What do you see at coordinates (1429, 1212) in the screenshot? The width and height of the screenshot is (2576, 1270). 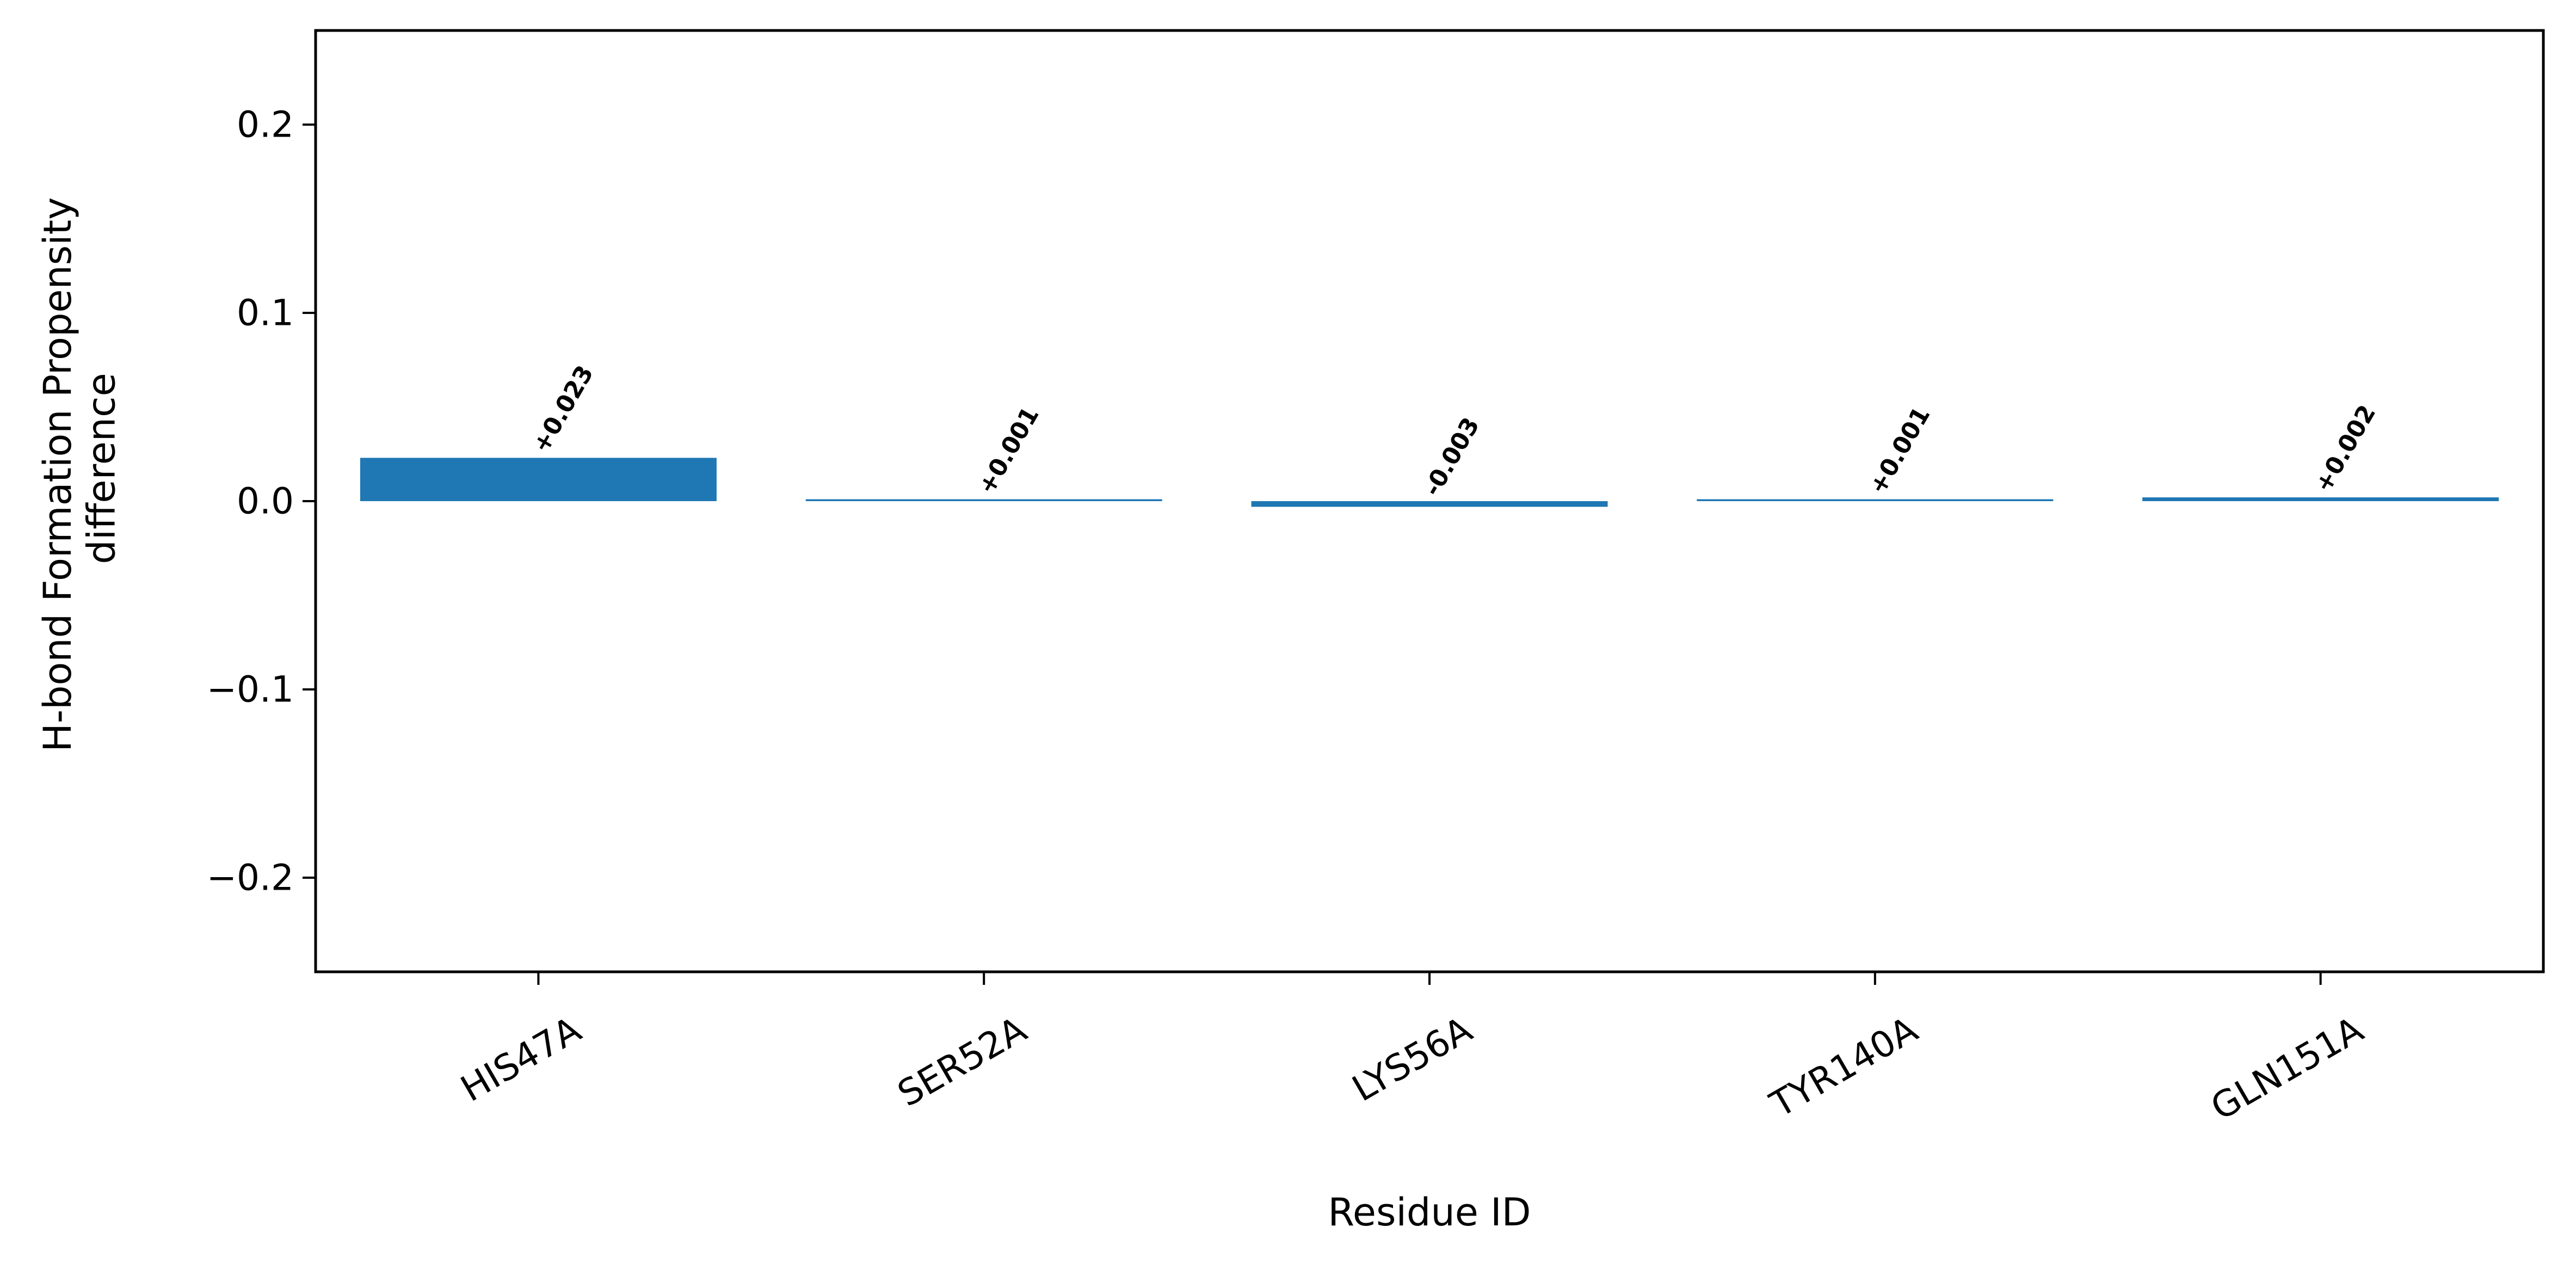 I see `x-axis-label: Residue ID` at bounding box center [1429, 1212].